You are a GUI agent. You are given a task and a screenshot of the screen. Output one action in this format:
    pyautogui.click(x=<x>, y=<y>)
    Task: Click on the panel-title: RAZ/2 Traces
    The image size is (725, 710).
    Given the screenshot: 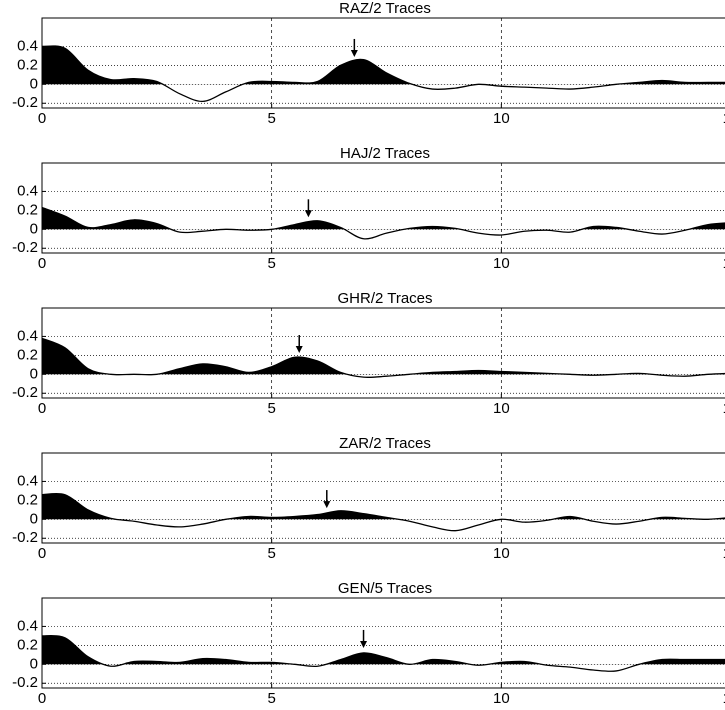 What is the action you would take?
    pyautogui.click(x=385, y=8)
    